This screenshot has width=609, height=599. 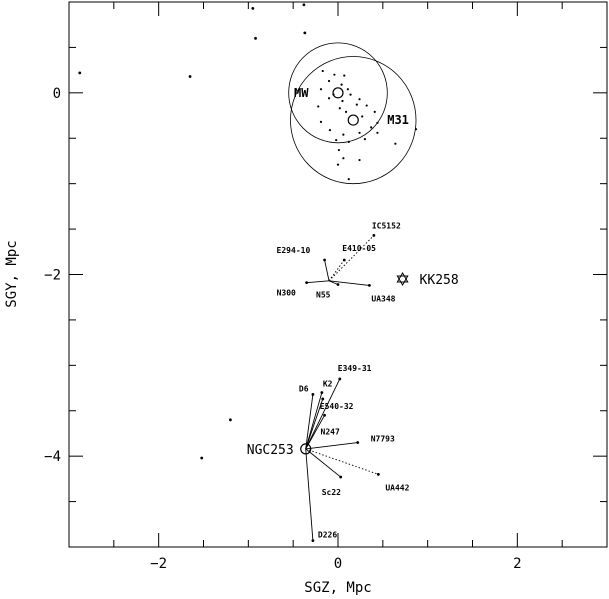 I want to click on link-ngc253-to-sc22, so click(x=323, y=463).